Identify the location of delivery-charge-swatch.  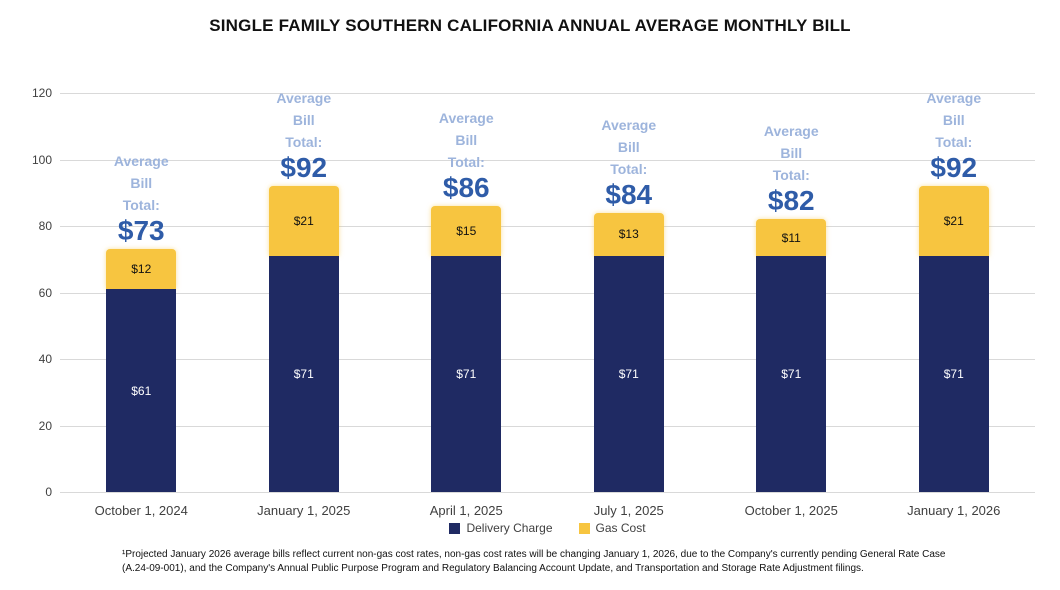
(455, 528).